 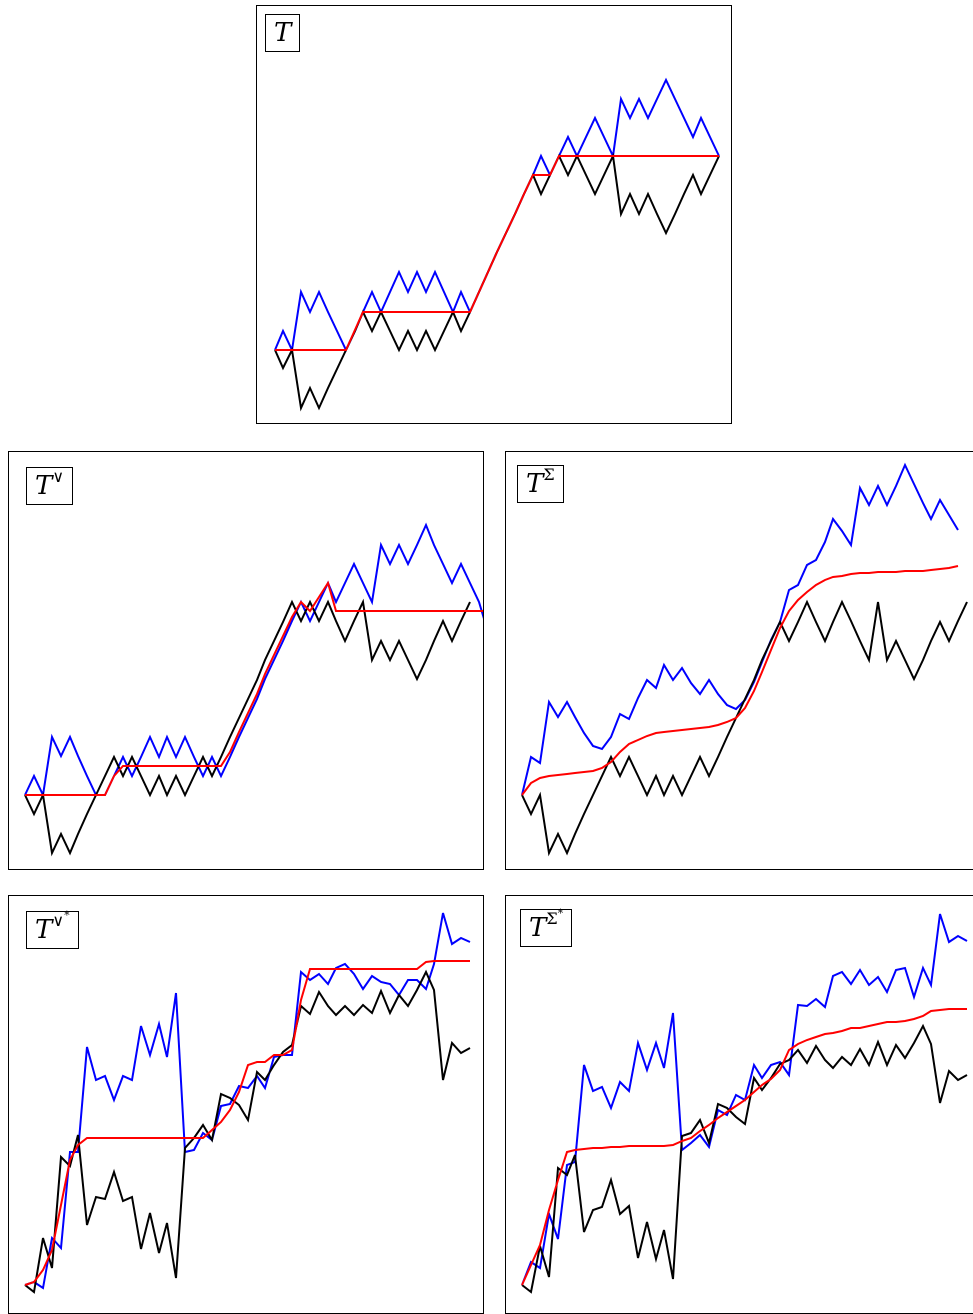 I want to click on Tsigma-lower-path, so click(x=744, y=728).